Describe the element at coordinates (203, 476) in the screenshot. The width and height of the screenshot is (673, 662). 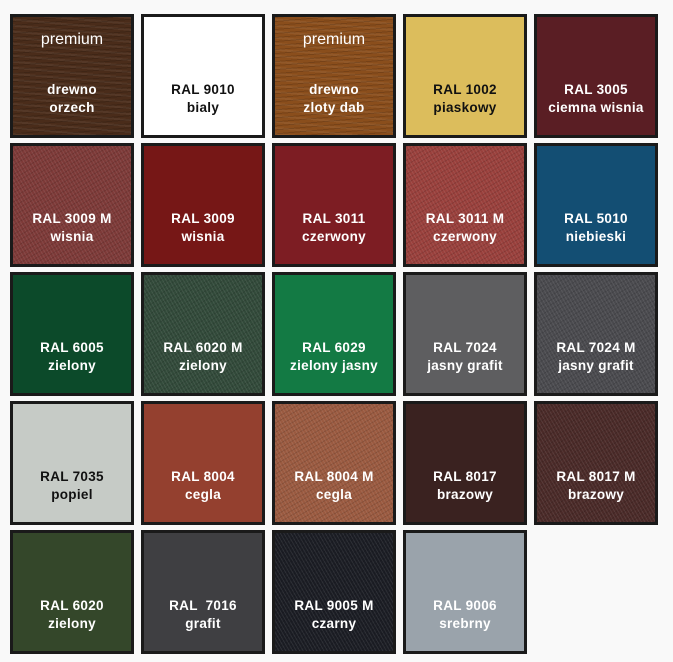
I see `swatch-code: RAL 8004` at that location.